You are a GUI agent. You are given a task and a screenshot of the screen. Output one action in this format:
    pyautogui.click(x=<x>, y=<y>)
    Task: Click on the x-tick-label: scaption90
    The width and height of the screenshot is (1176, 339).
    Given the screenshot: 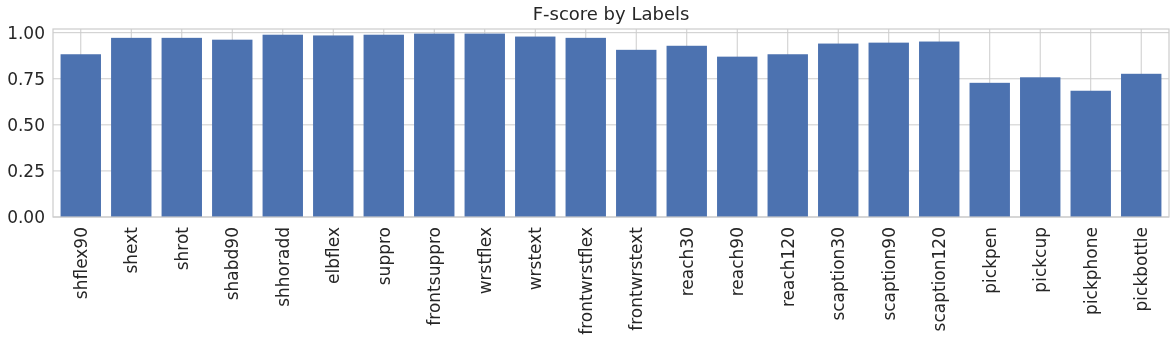 What is the action you would take?
    pyautogui.click(x=888, y=274)
    